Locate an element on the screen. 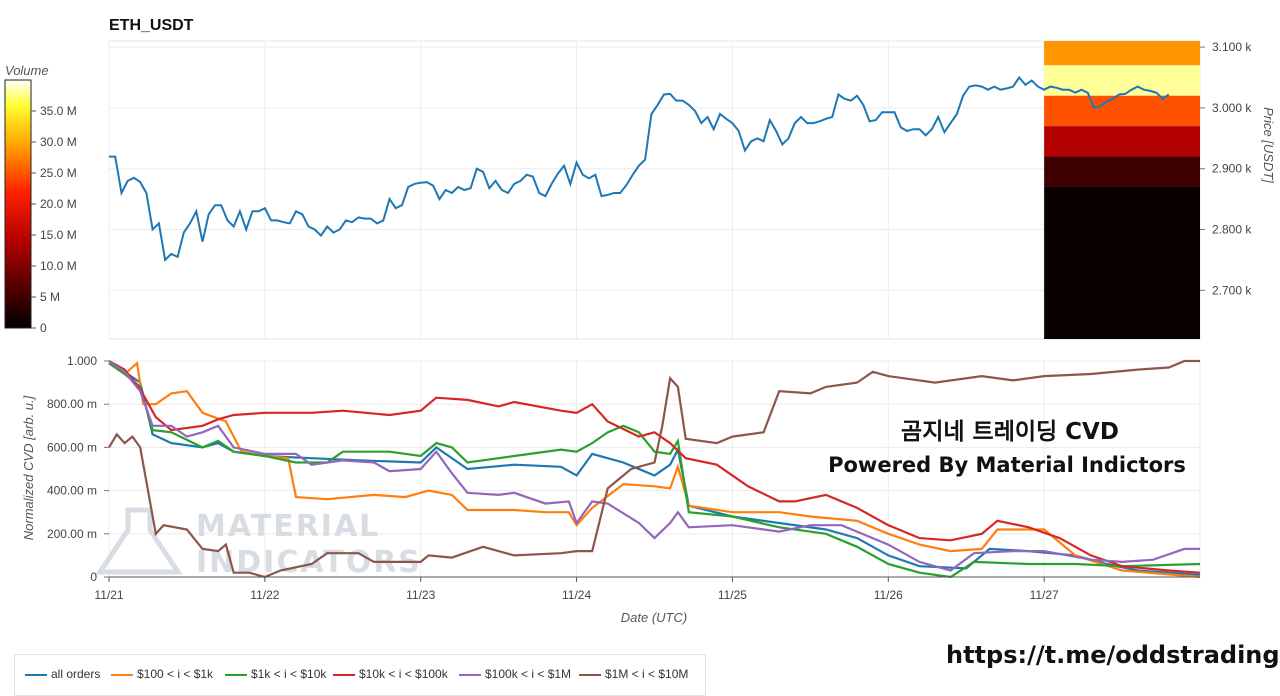 Image resolution: width=1280 pixels, height=696 pixels. legend-item-100k-1m: $100k < i < $1M is located at coordinates (515, 674).